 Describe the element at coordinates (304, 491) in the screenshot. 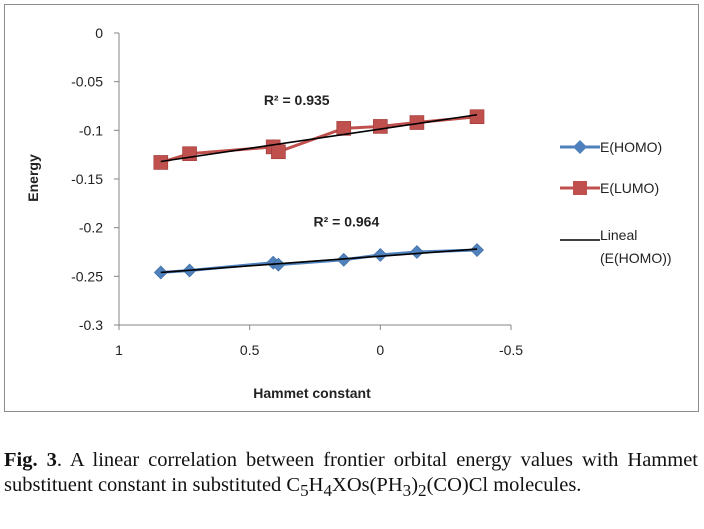

I see `caption-sub-1: 5` at that location.